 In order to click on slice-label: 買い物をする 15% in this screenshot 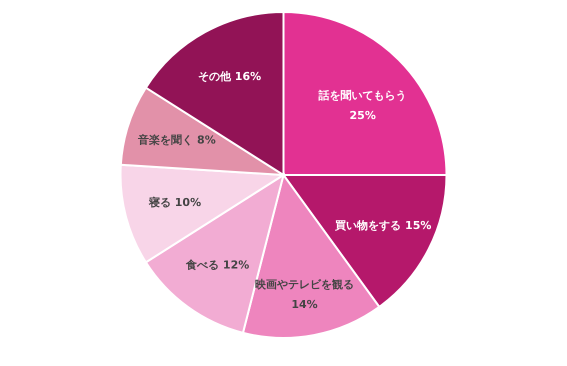, I will do `click(383, 225)`.